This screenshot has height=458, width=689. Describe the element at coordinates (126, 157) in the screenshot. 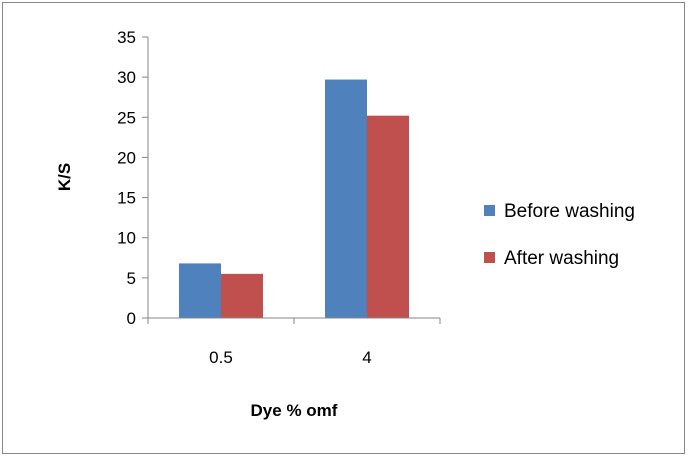

I see `y-tick-label: 20` at that location.